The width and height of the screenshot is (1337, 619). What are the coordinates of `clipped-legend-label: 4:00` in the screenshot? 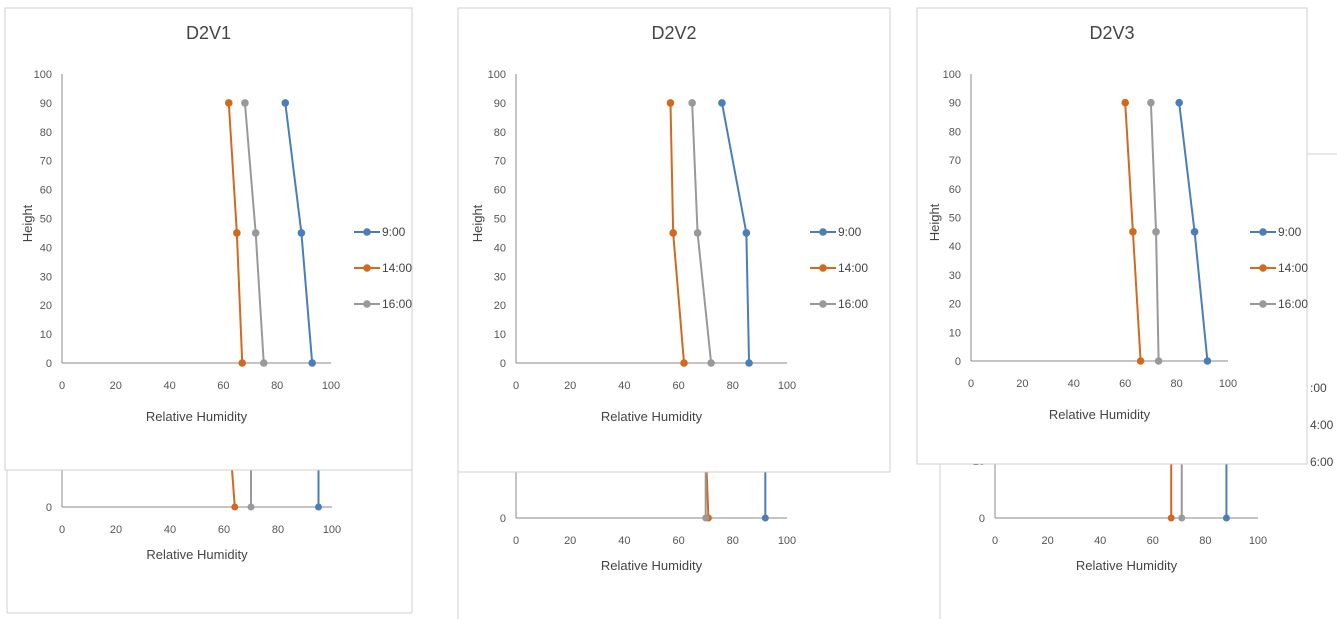 It's located at (1322, 425).